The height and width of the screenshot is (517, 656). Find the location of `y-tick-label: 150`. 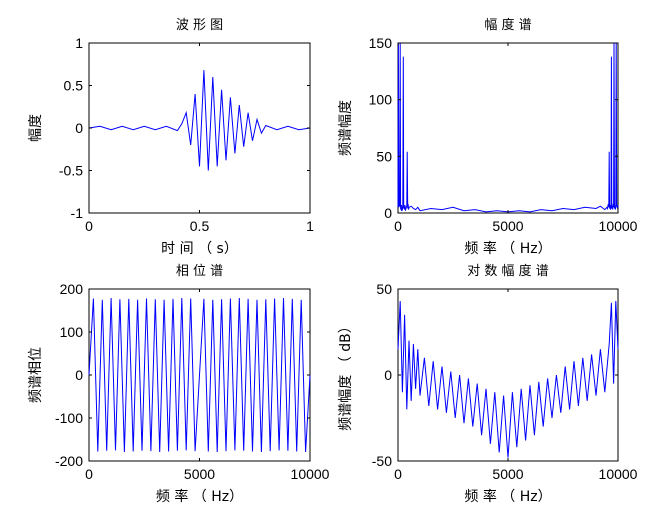

y-tick-label: 150 is located at coordinates (381, 43).